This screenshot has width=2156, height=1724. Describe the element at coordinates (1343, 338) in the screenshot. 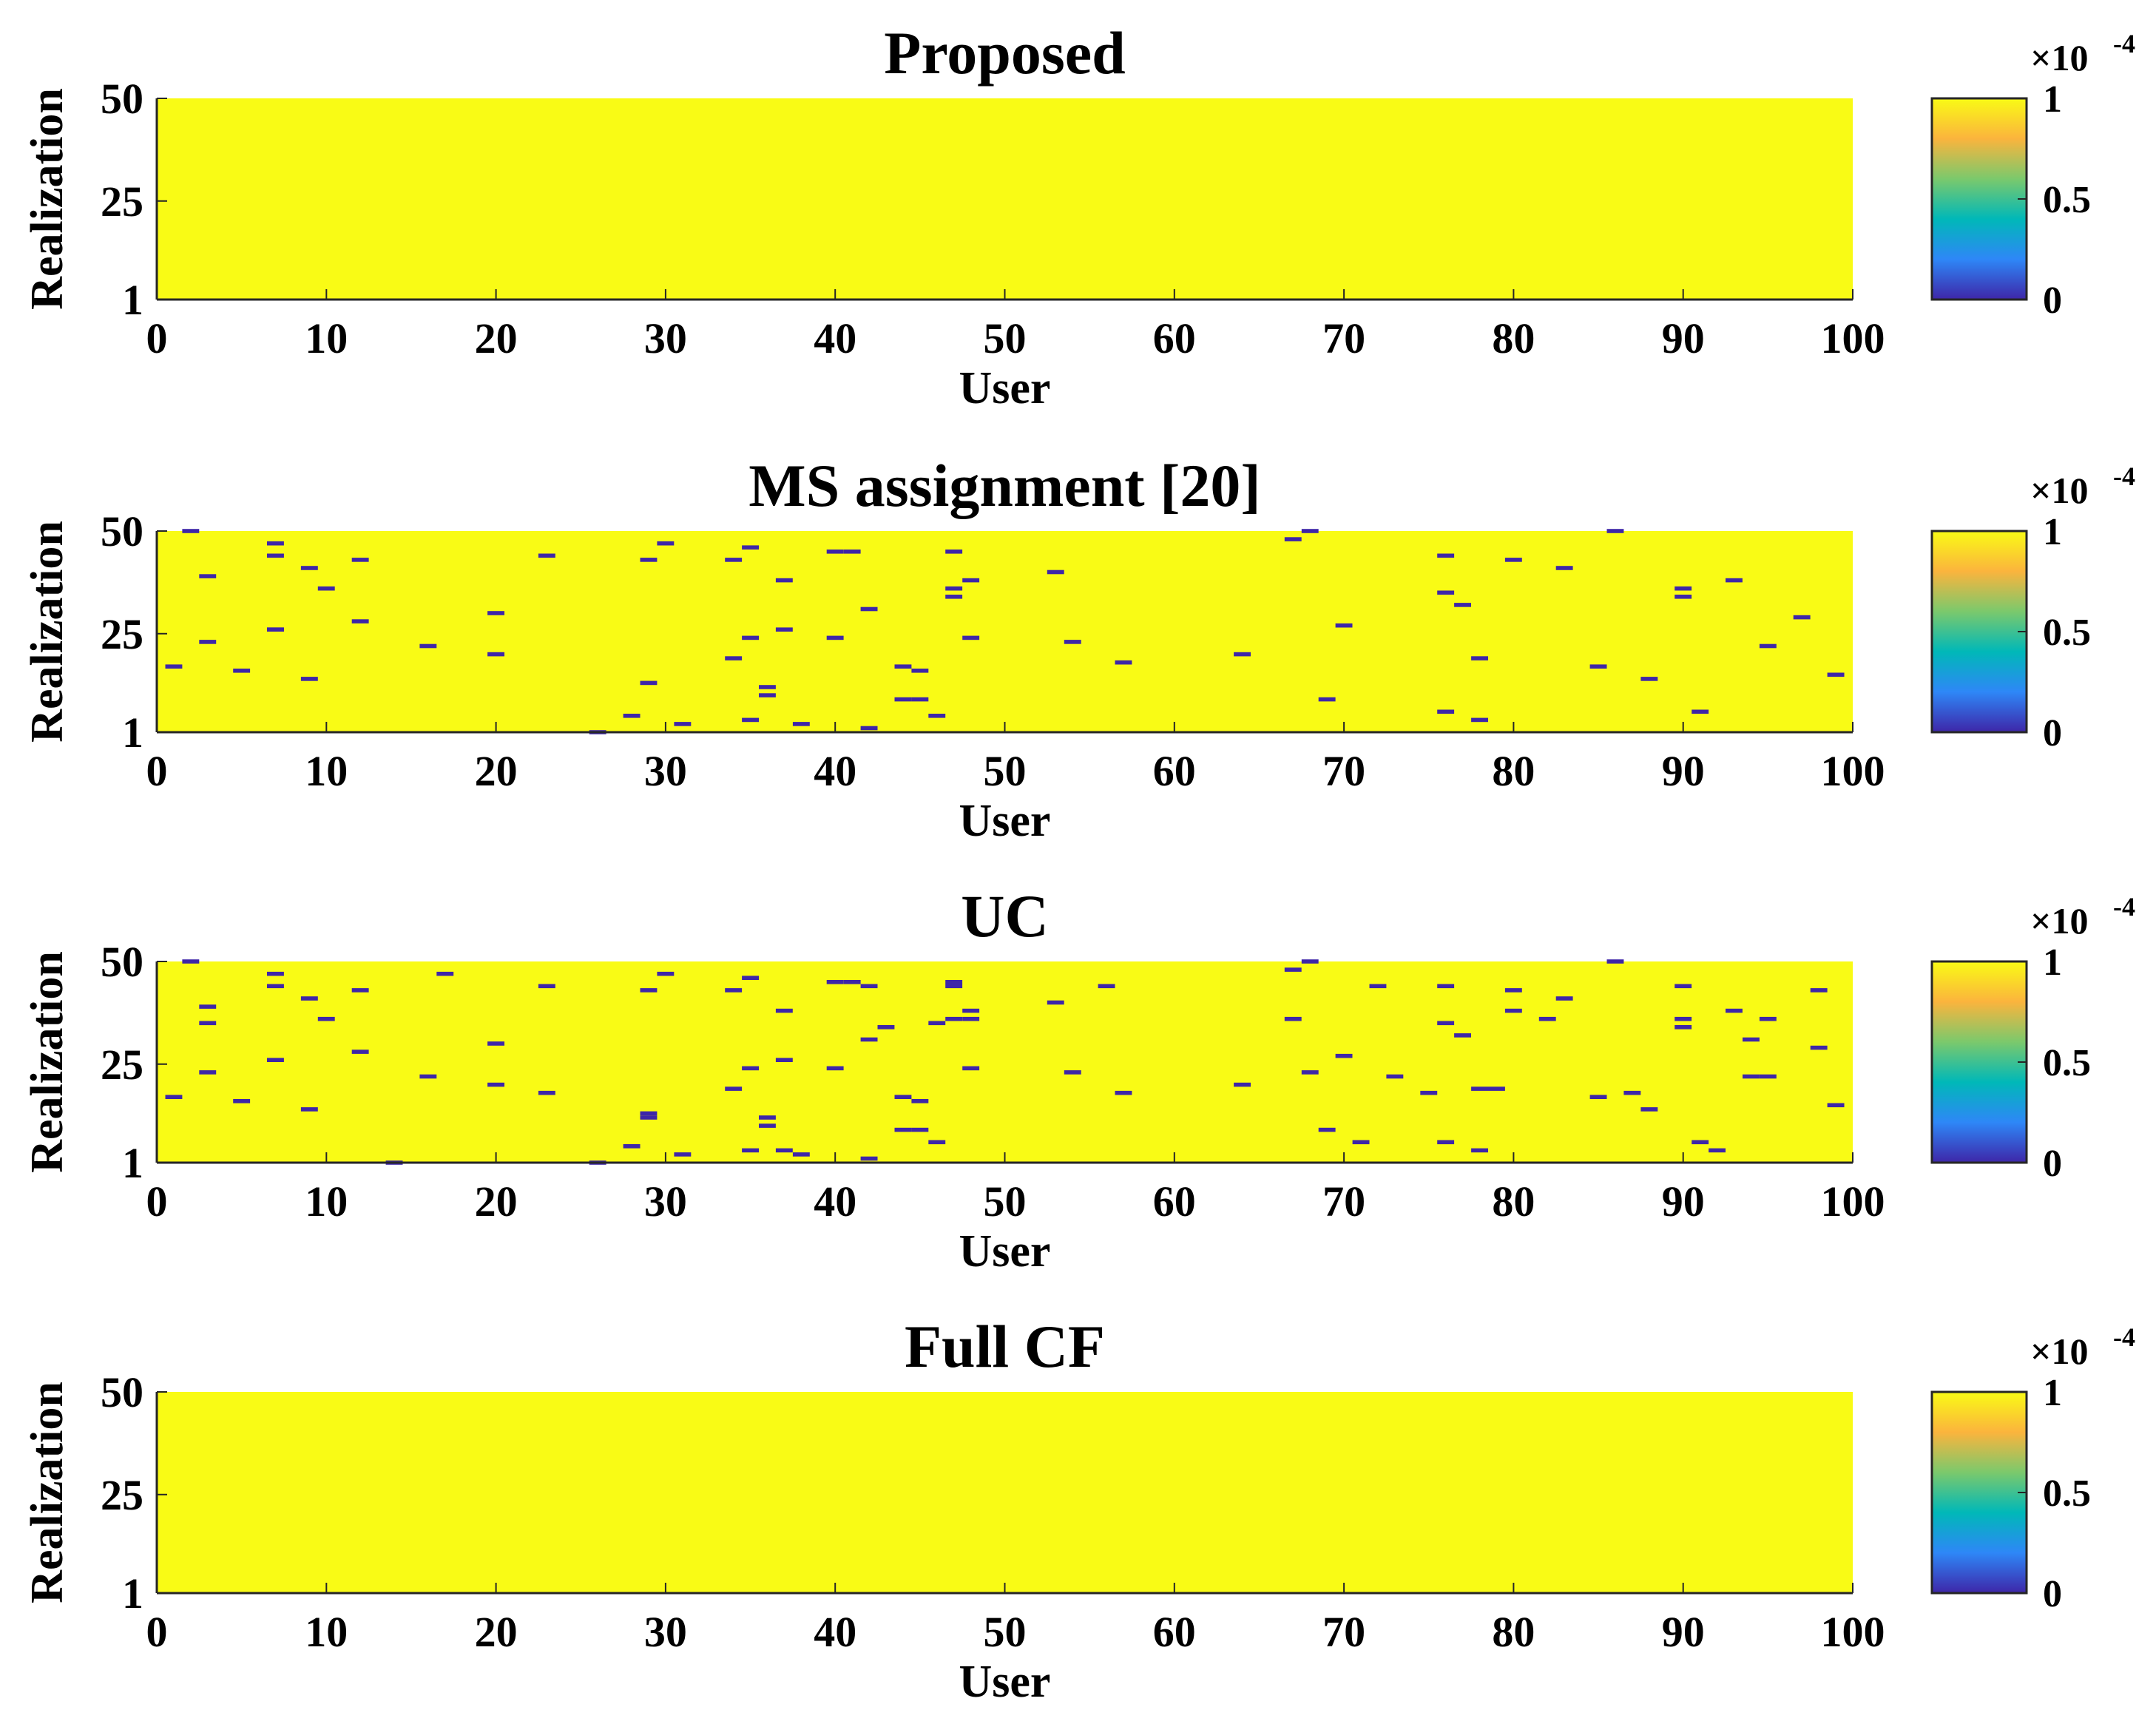

I see `x-tick-label: 70` at that location.